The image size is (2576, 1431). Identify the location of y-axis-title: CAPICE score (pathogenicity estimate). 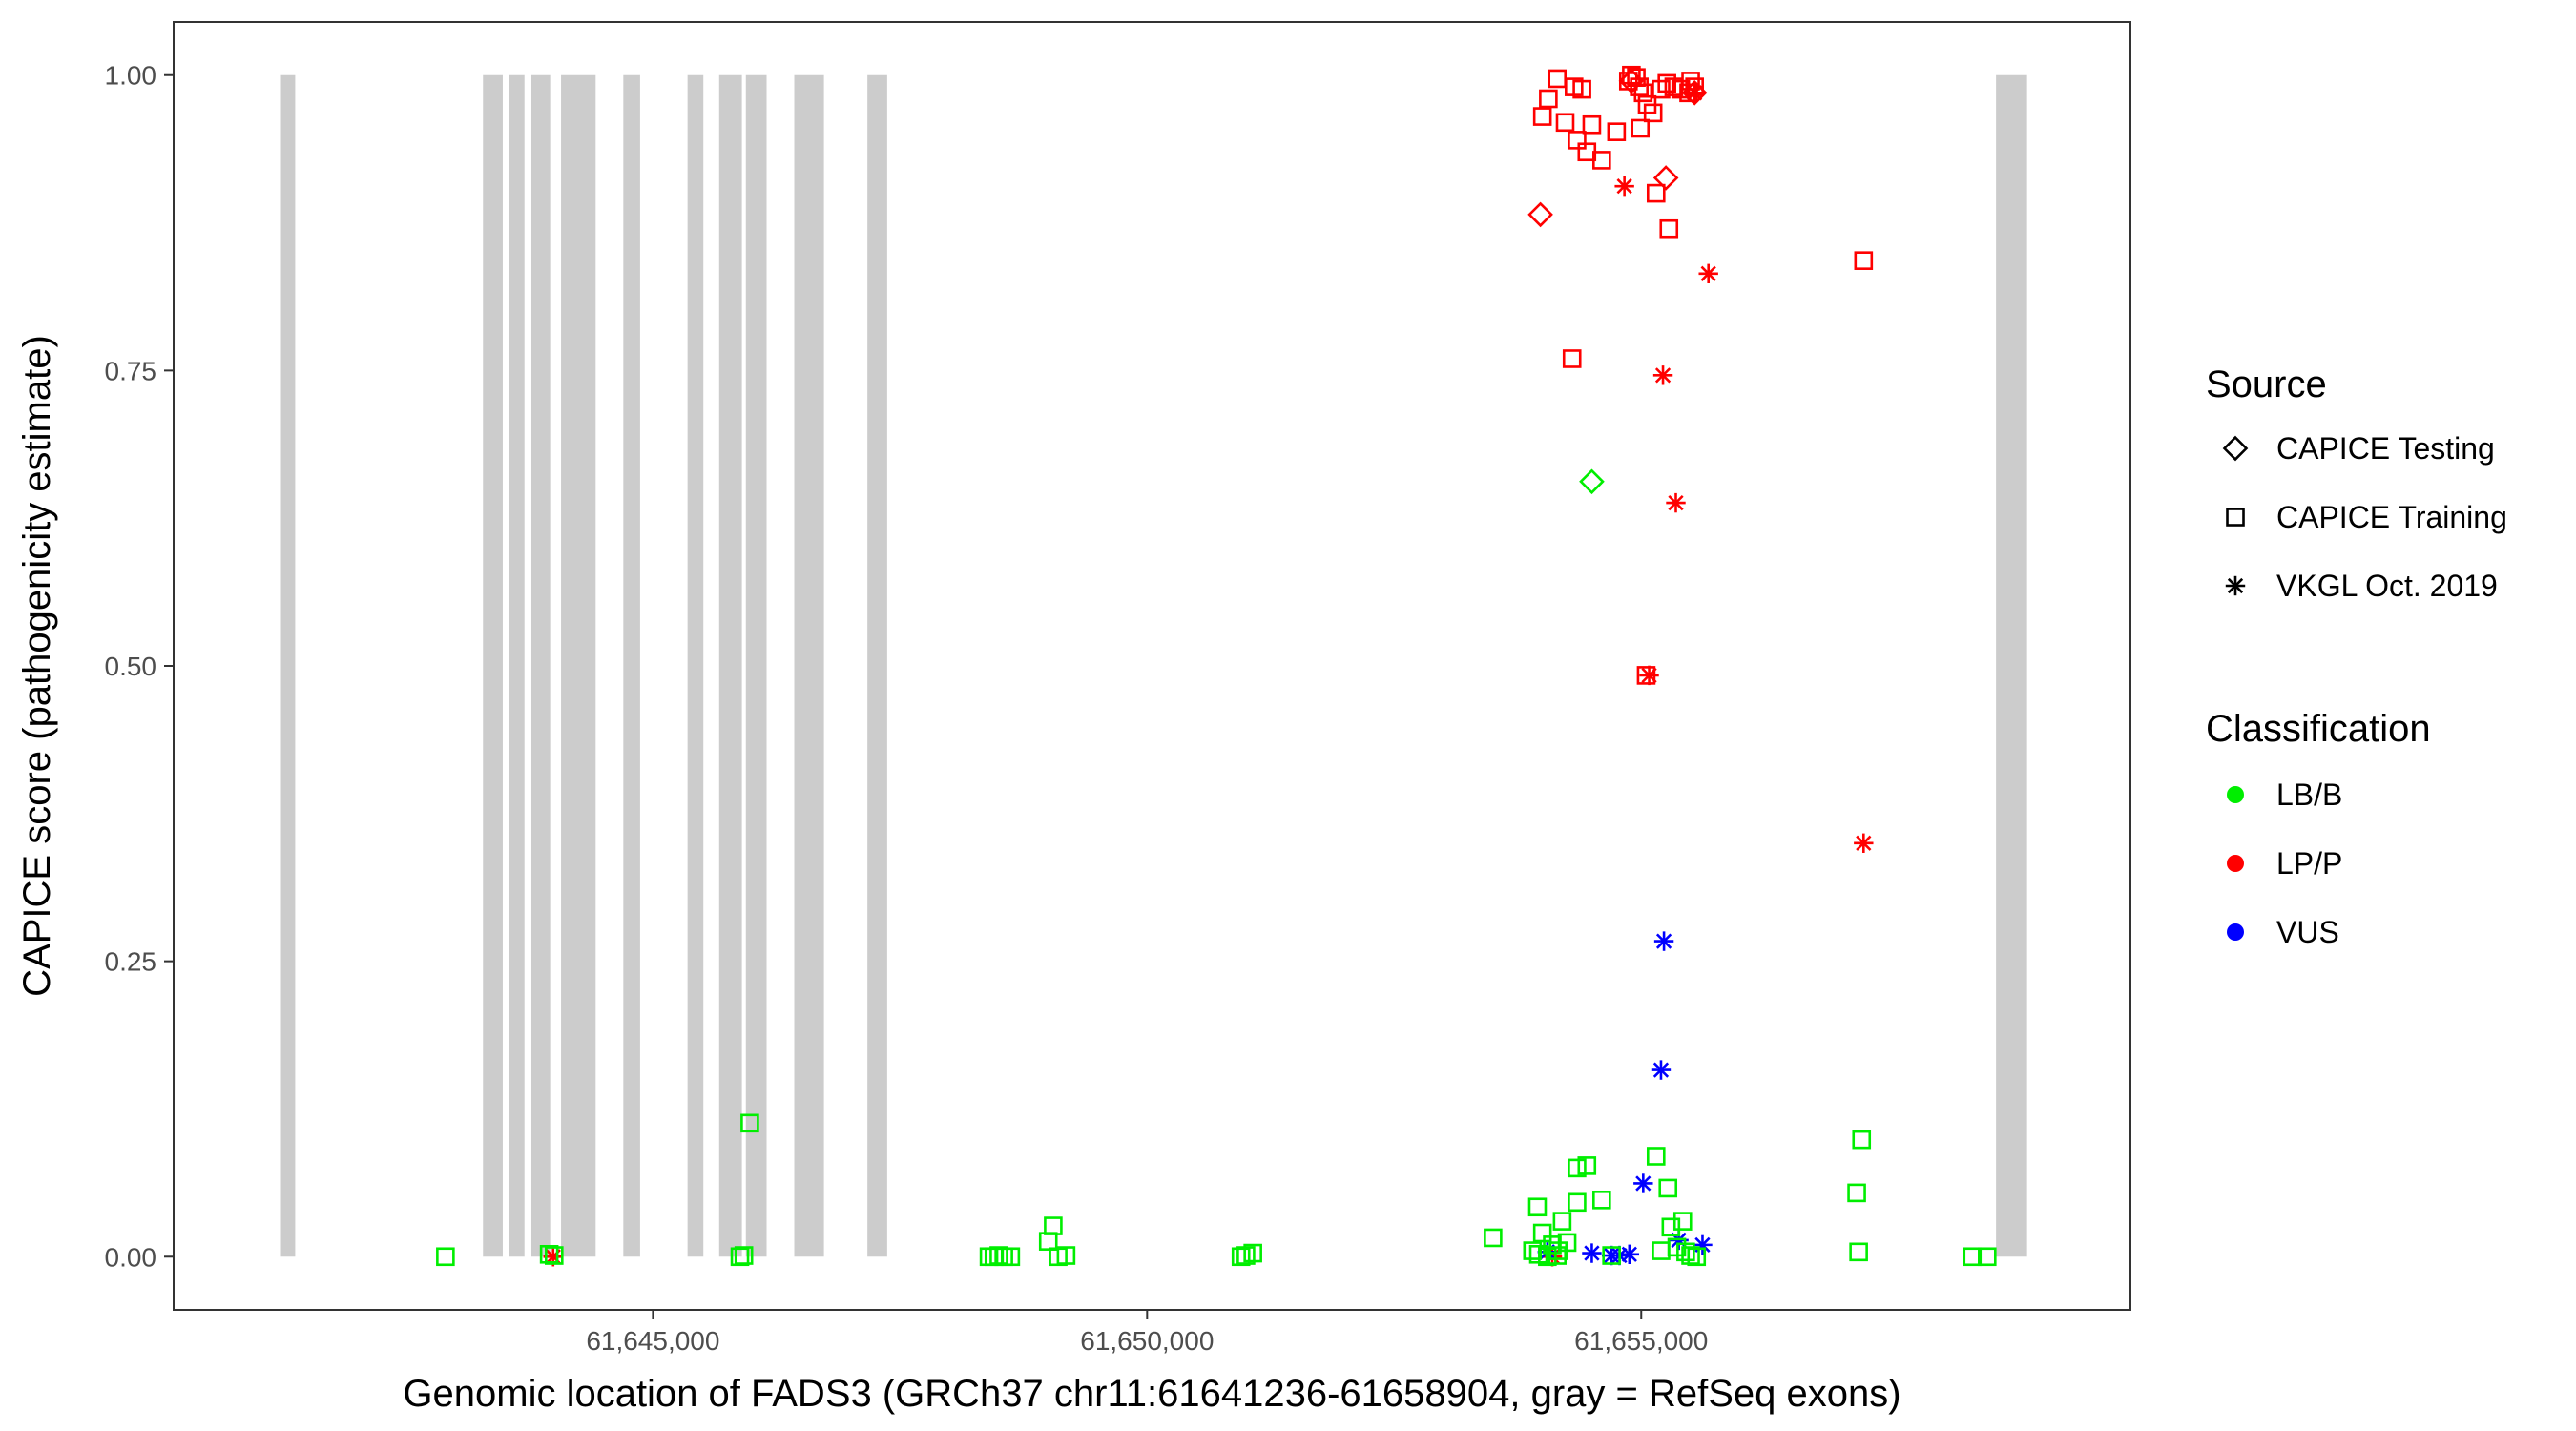
(37, 666).